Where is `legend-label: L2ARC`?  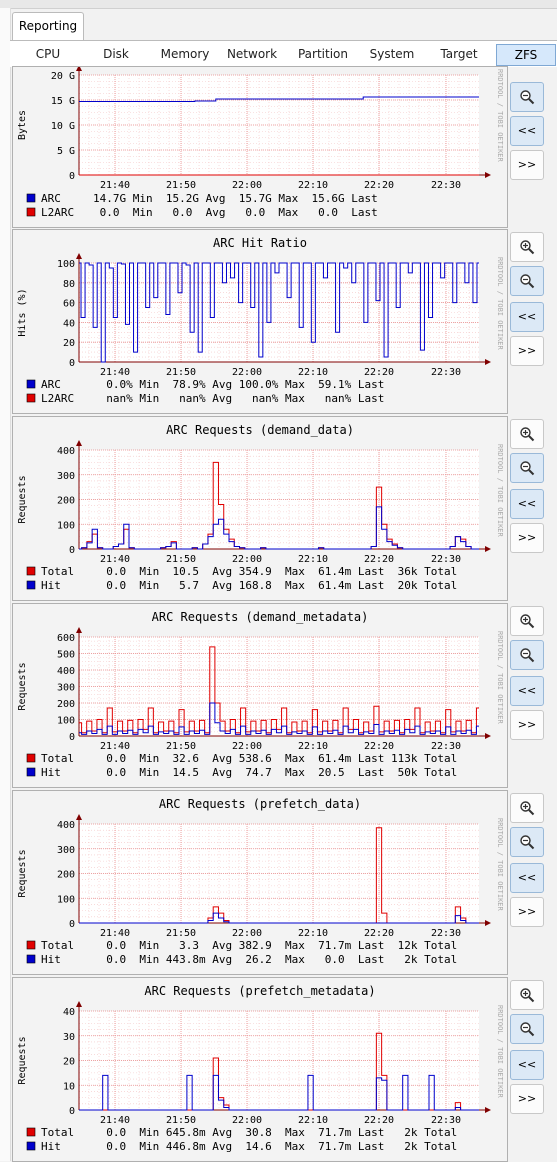
legend-label: L2ARC is located at coordinates (57, 212).